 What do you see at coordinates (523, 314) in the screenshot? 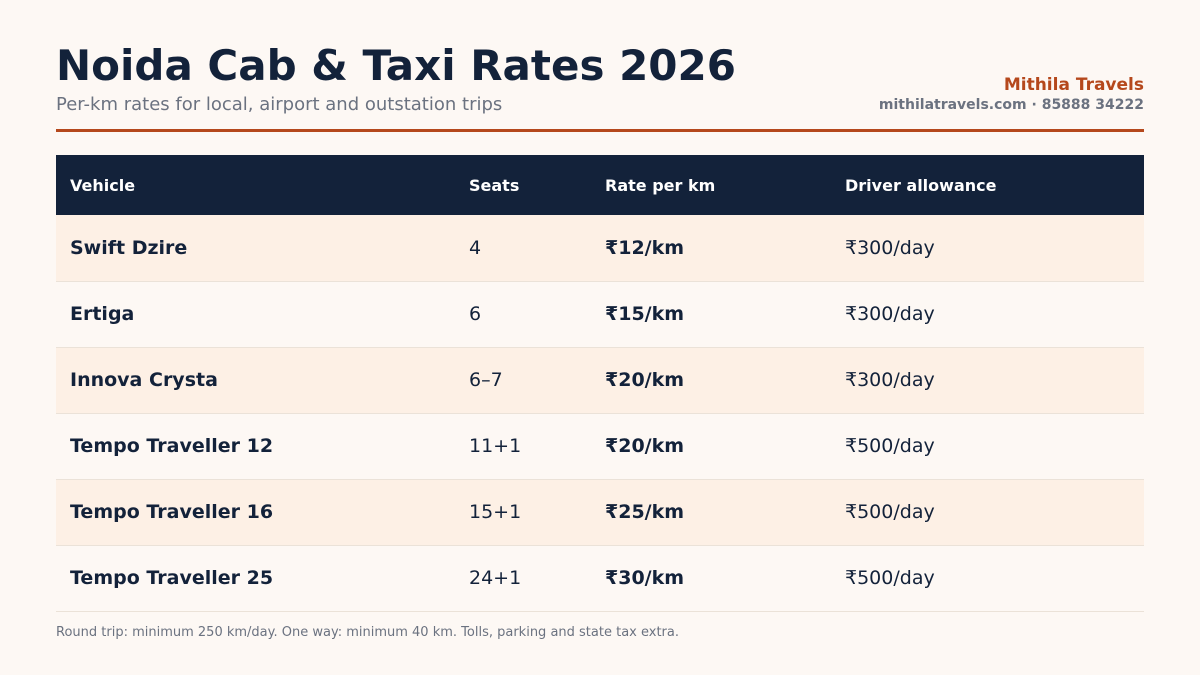
I see `seats-cell: 6` at bounding box center [523, 314].